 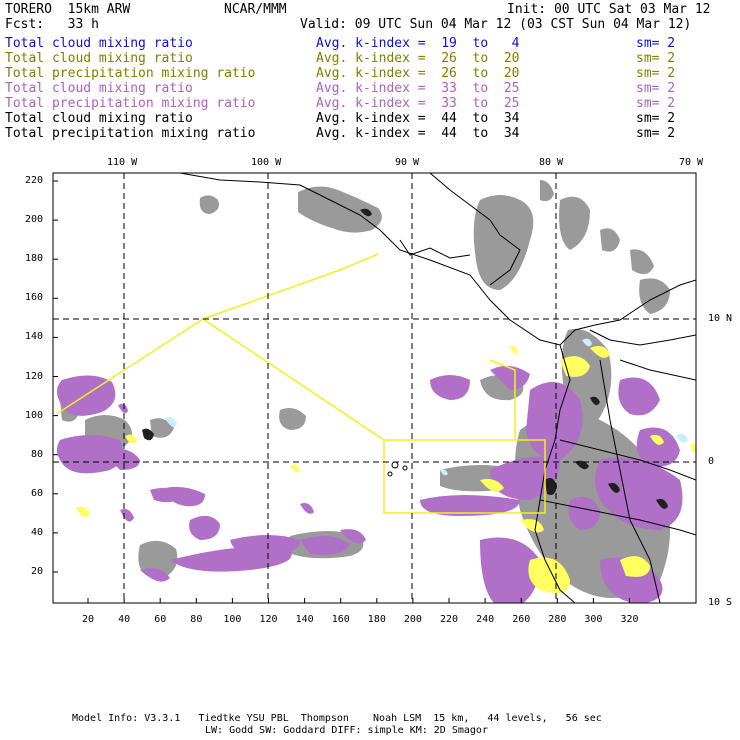 What do you see at coordinates (34, 376) in the screenshot?
I see `y-tick-label-5: 120` at bounding box center [34, 376].